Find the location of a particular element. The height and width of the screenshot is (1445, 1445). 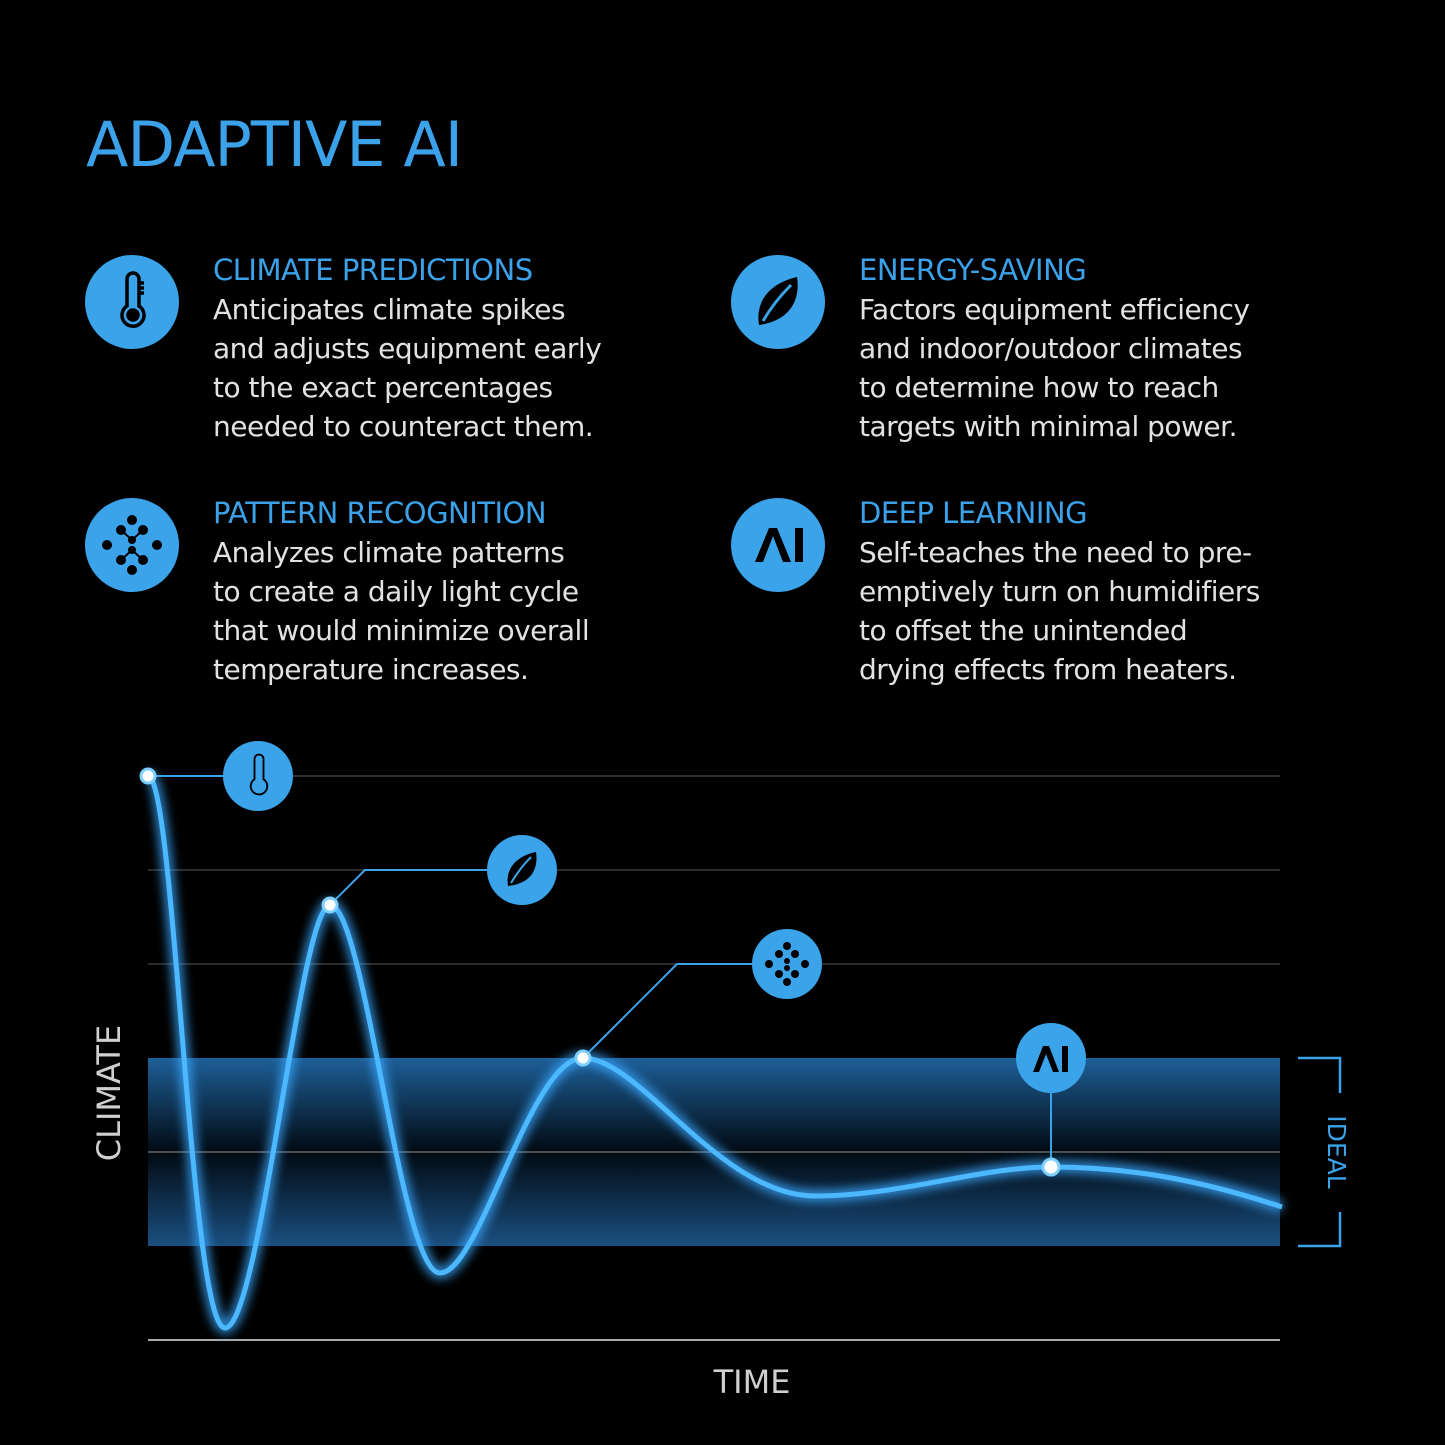

feature-heading: PATTERN RECOGNITION is located at coordinates (380, 513).